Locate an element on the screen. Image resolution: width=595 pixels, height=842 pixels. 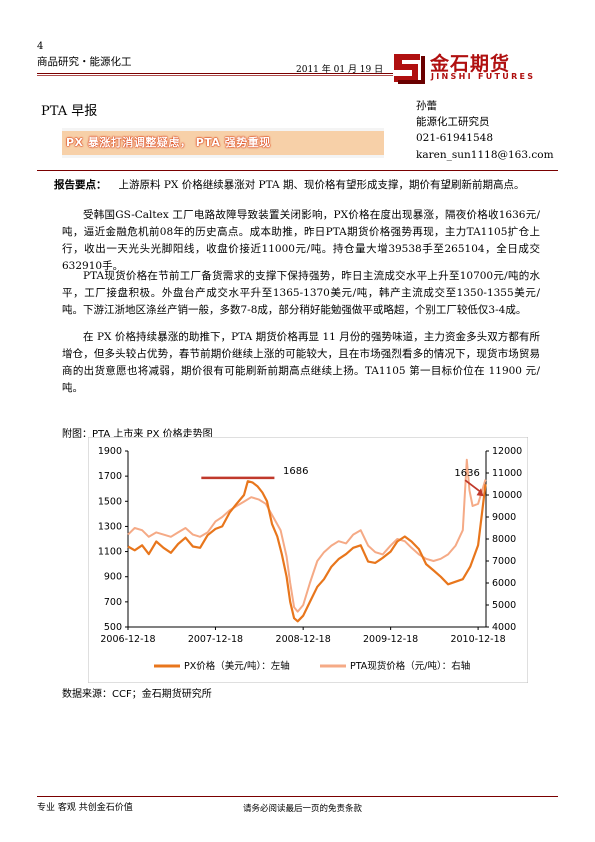
right-tick-label: 6000 is located at coordinates (504, 583).